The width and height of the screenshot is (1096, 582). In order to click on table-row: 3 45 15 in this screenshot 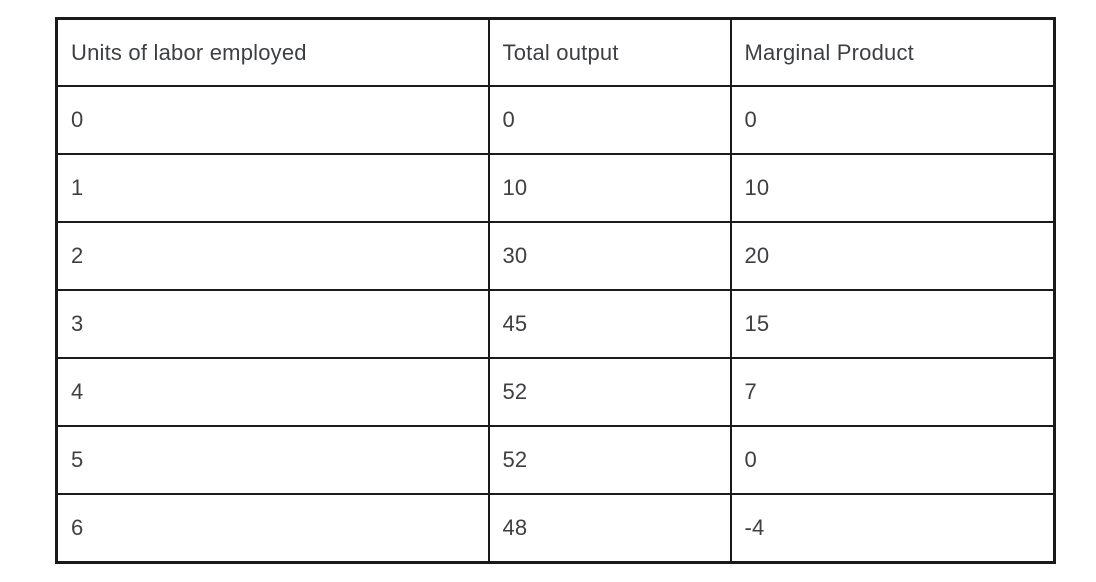, I will do `click(555, 324)`.